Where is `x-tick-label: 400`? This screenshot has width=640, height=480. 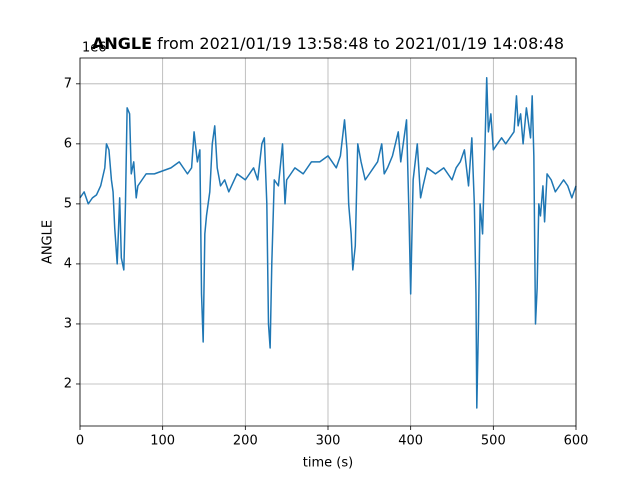
x-tick-label: 400 is located at coordinates (410, 441).